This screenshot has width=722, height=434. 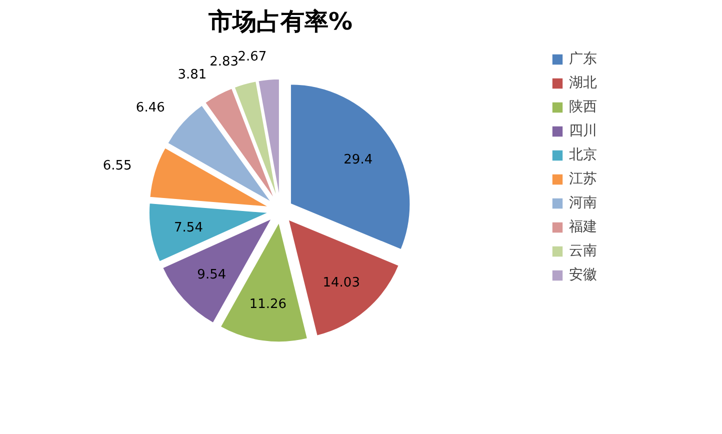 I want to click on data-label: 2.83, so click(x=224, y=62).